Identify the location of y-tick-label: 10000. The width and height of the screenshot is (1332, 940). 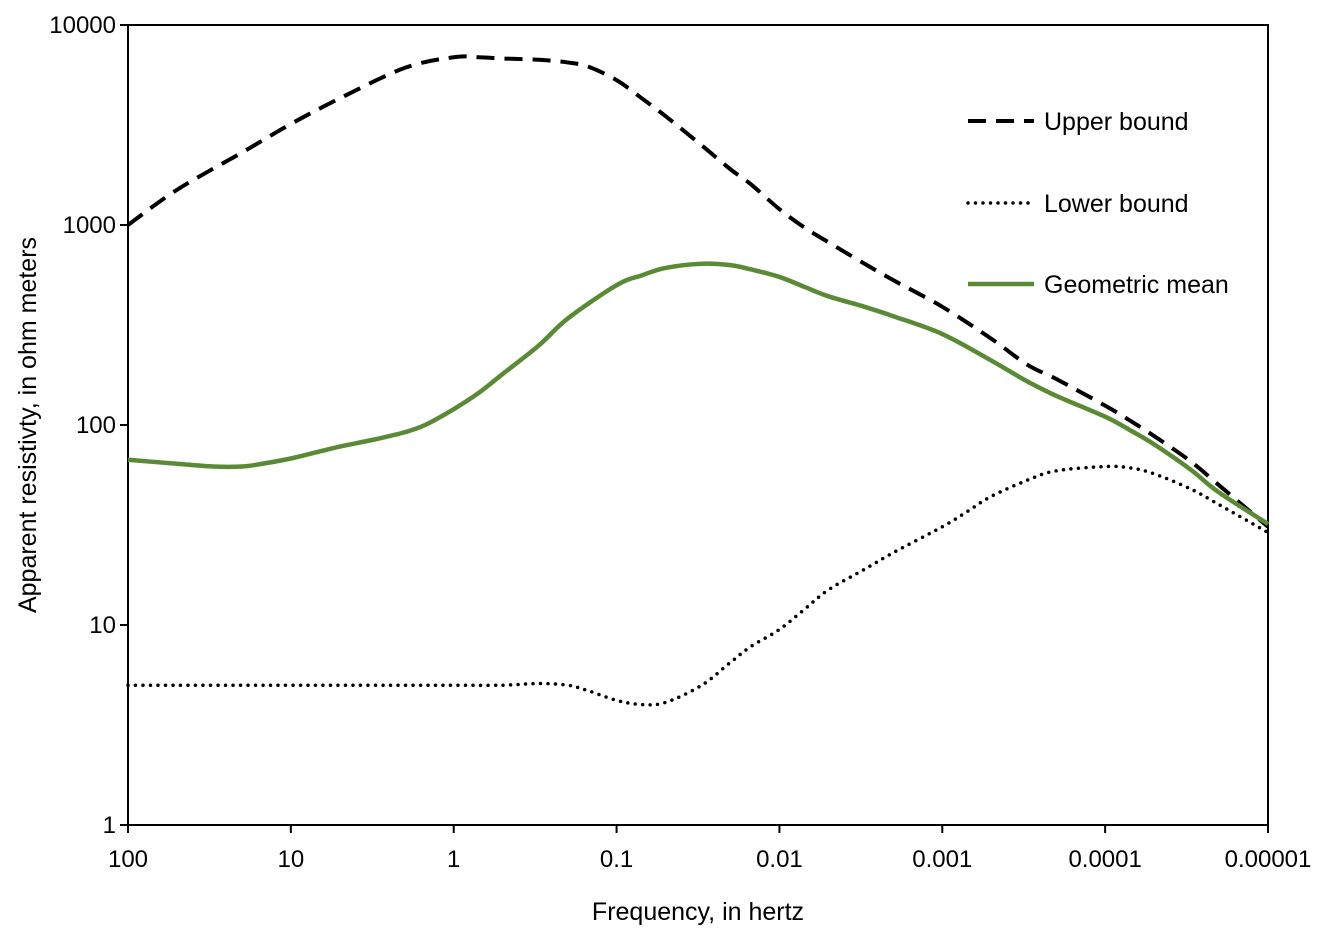
(82, 25).